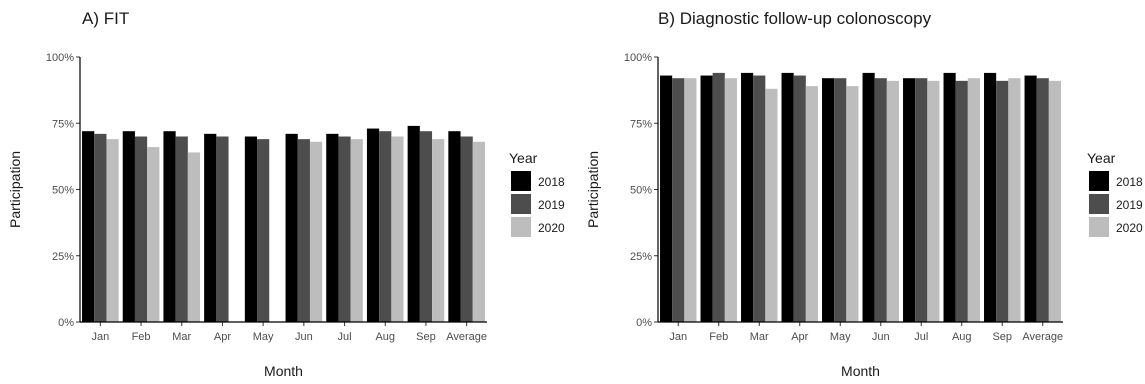 The width and height of the screenshot is (1145, 384). Describe the element at coordinates (771, 205) in the screenshot. I see `bar-mar-2020` at that location.